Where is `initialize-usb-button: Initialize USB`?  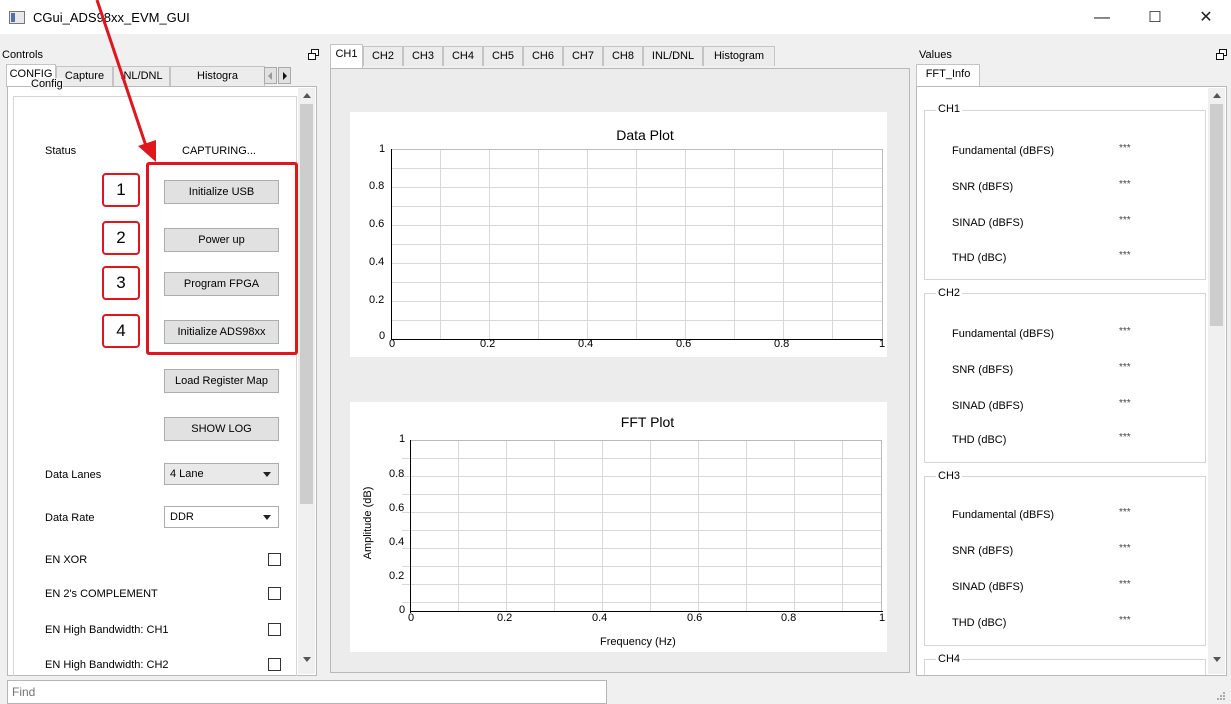
initialize-usb-button: Initialize USB is located at coordinates (221, 192).